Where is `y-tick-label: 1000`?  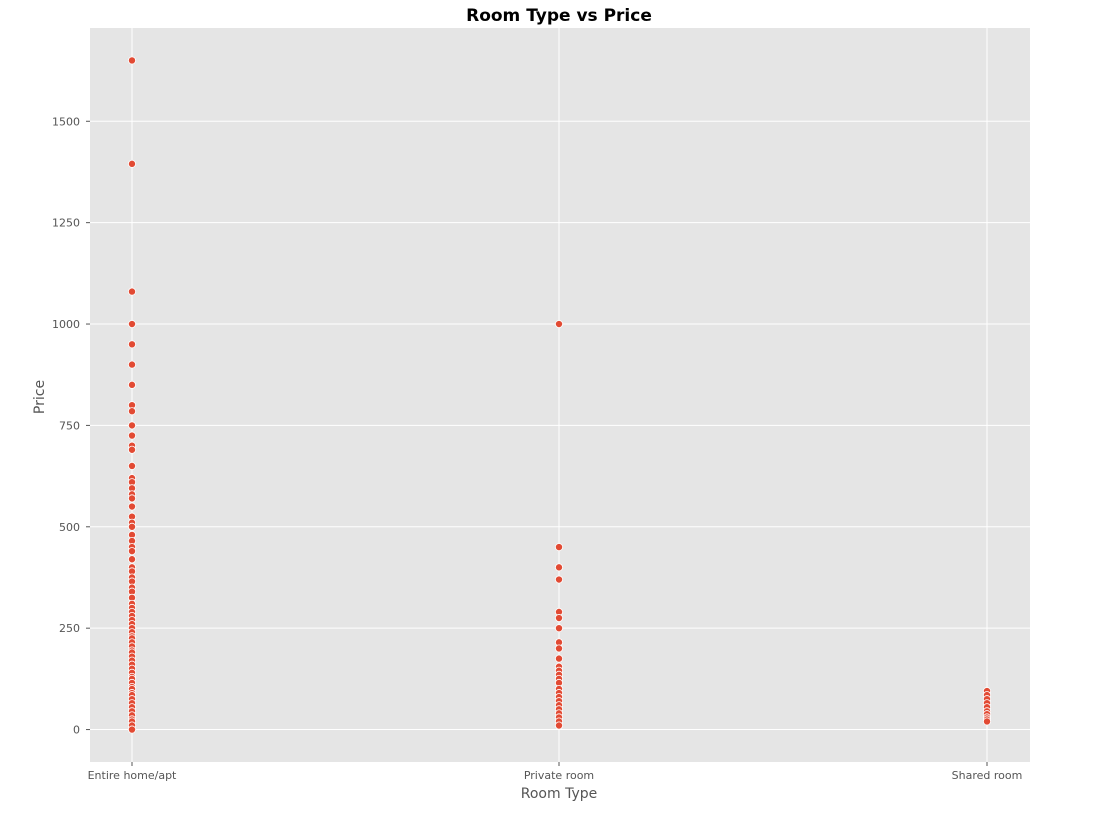 y-tick-label: 1000 is located at coordinates (66, 324).